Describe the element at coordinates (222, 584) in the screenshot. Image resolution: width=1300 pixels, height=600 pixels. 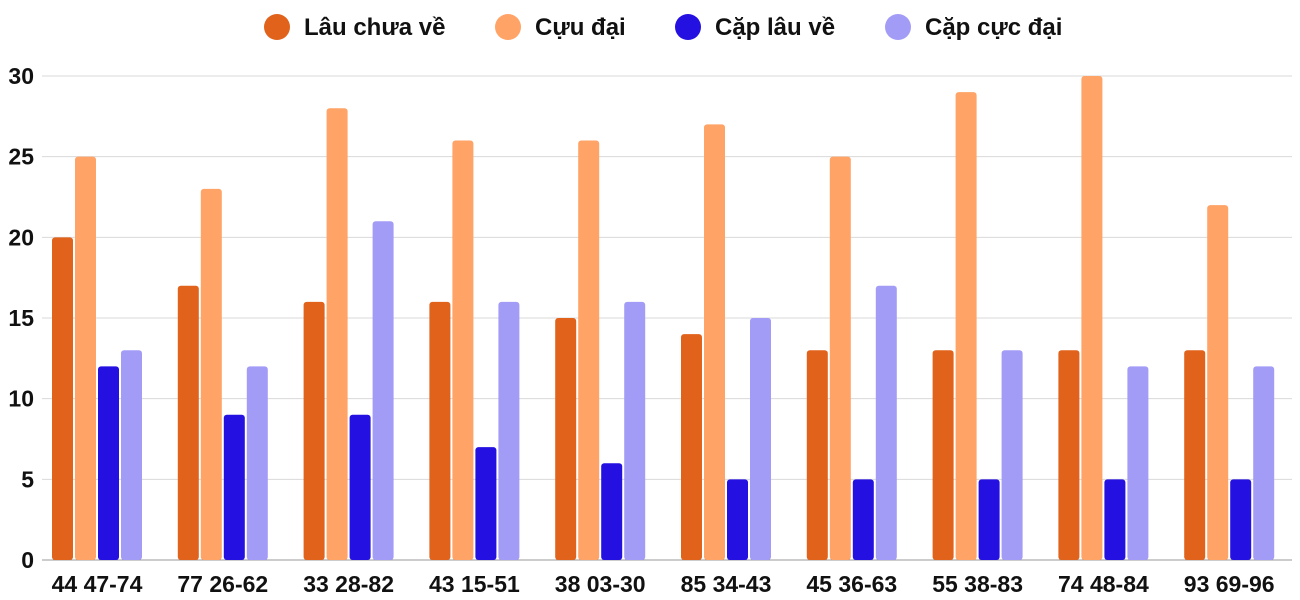
I see `x-category-label: 77 26-62` at that location.